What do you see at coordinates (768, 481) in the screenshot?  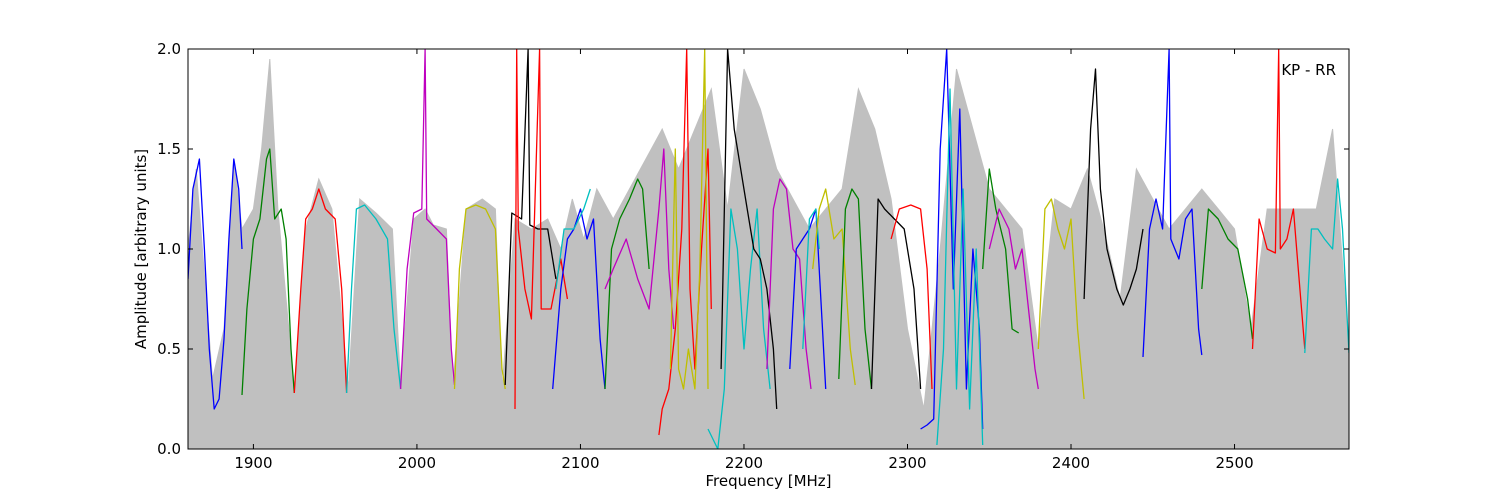 I see `x-axis-label: Frequency [MHz]` at bounding box center [768, 481].